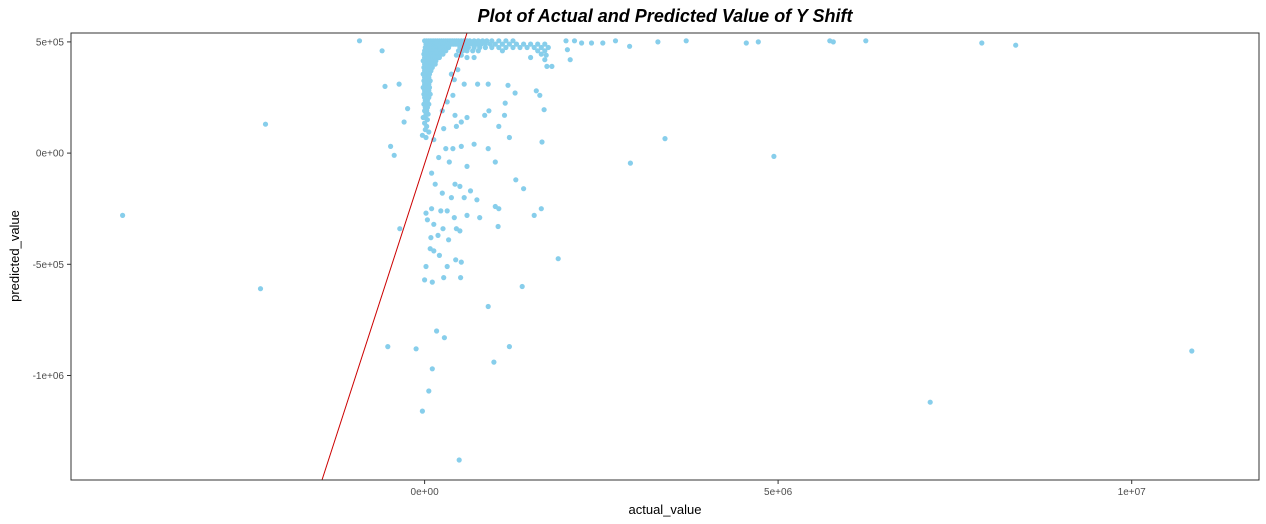 The image size is (1266, 524). What do you see at coordinates (778, 489) in the screenshot?
I see `x-axis-ticks: 0e+00 5e+06 1e+07` at bounding box center [778, 489].